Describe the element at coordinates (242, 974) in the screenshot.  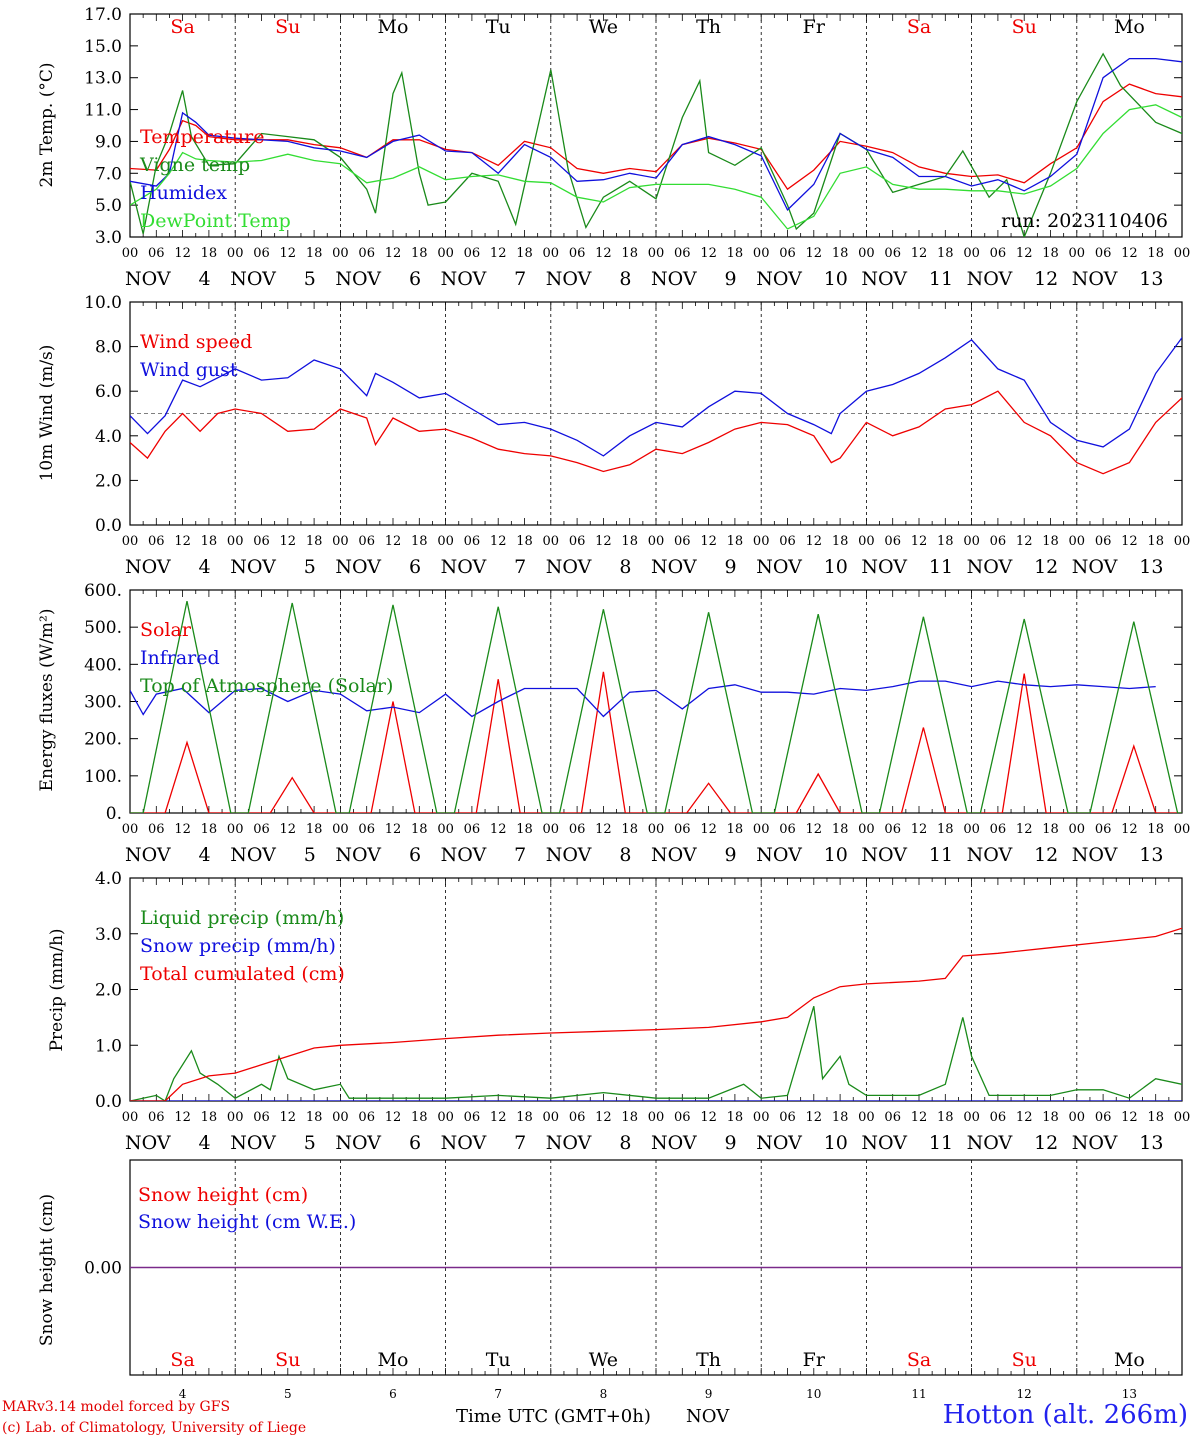
I see `legend-entry: Total cumulated (cm)` at that location.